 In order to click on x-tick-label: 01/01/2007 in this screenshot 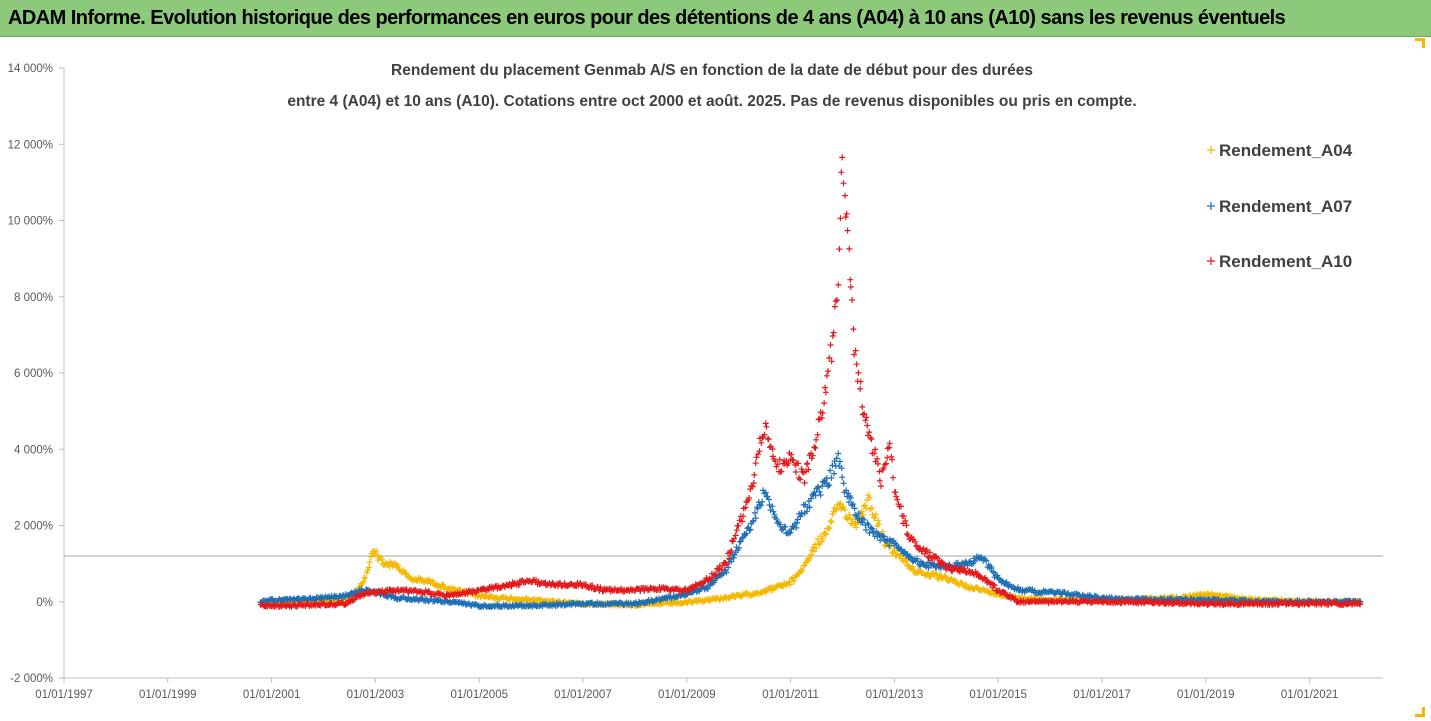, I will do `click(583, 695)`.